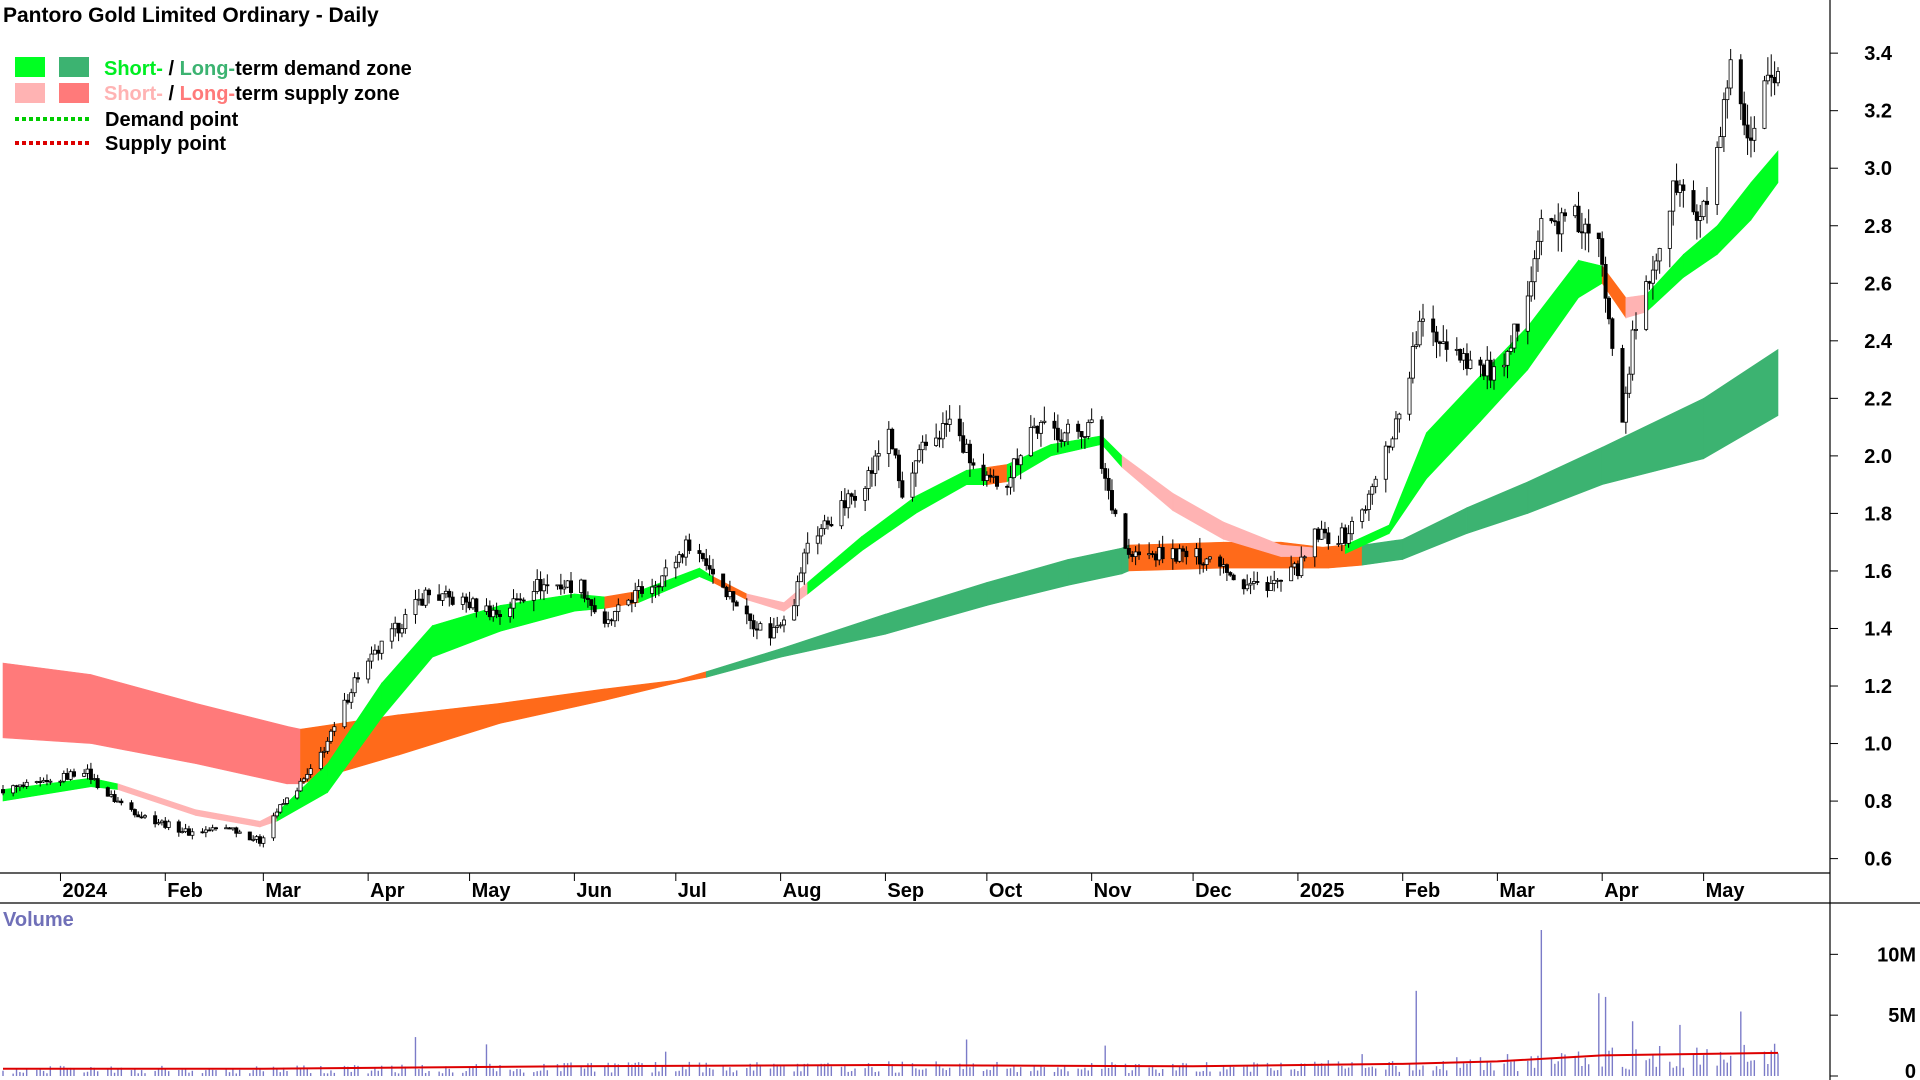 Image resolution: width=1920 pixels, height=1080 pixels. Describe the element at coordinates (133, 94) in the screenshot. I see `legend-supply-short: Short-` at that location.